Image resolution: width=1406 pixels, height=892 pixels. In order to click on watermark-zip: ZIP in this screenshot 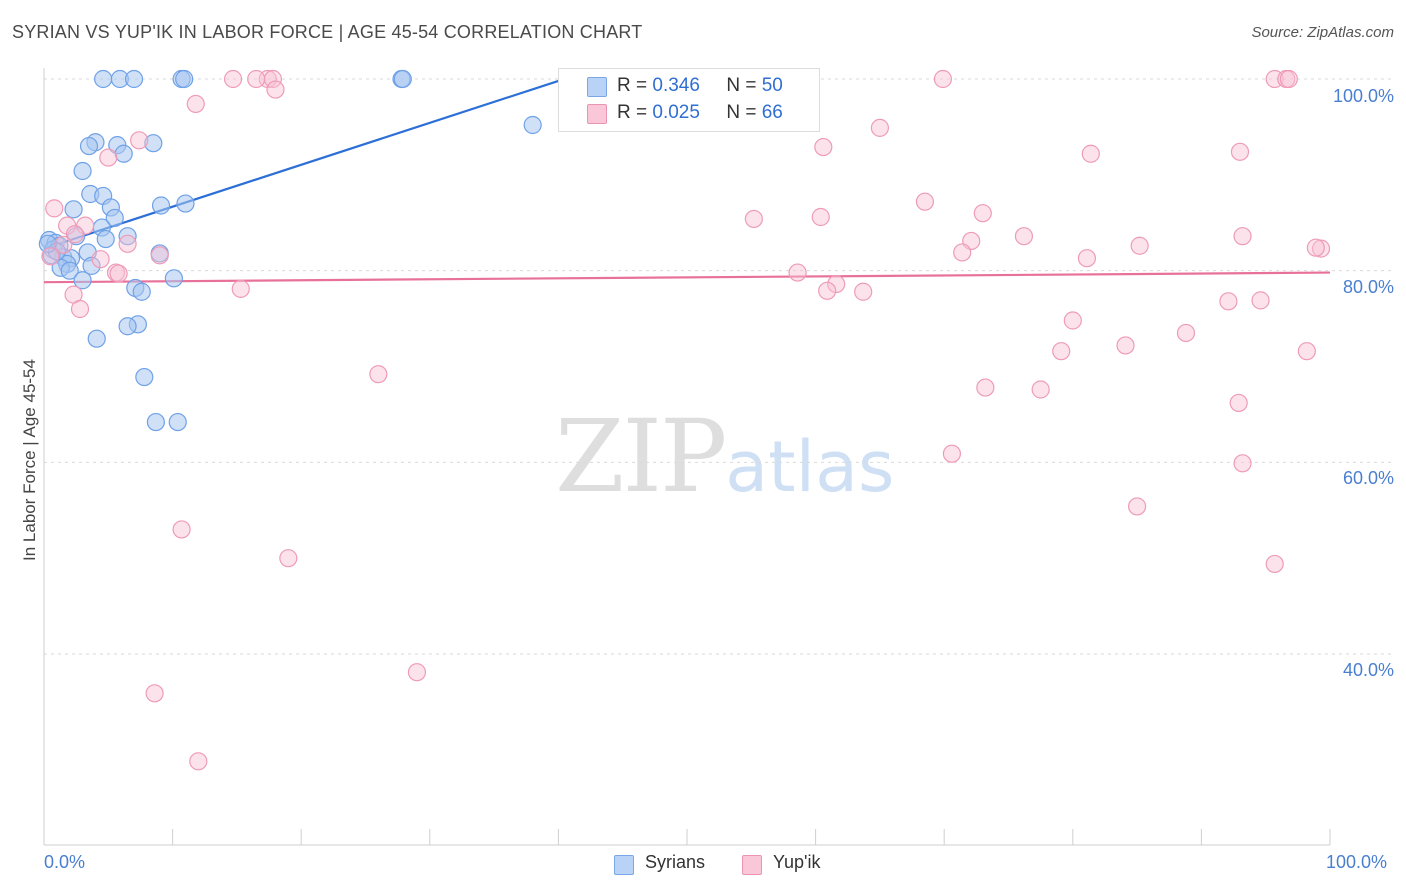, I will do `click(641, 456)`.